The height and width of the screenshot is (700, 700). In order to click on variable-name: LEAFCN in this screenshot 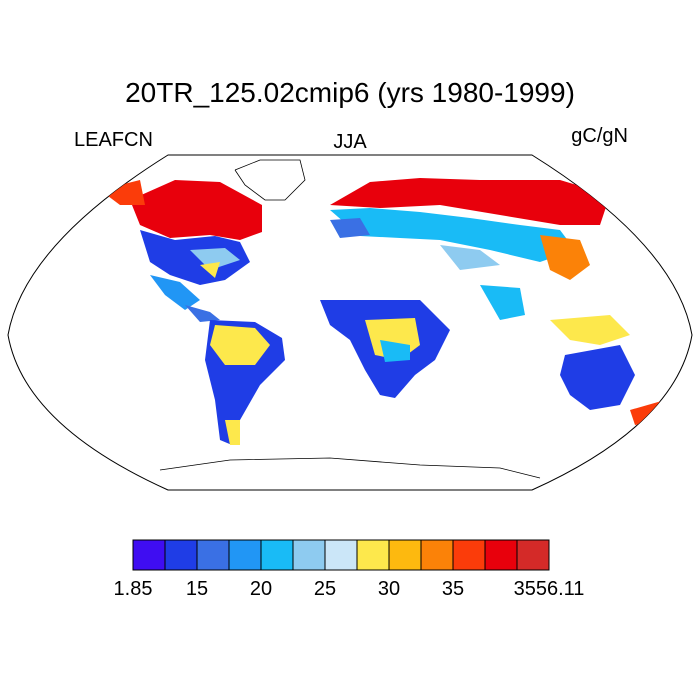, I will do `click(113, 140)`.